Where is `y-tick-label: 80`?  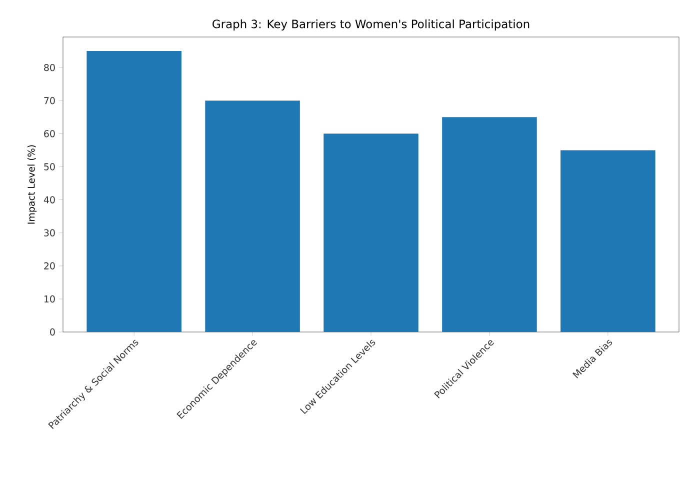 y-tick-label: 80 is located at coordinates (49, 68).